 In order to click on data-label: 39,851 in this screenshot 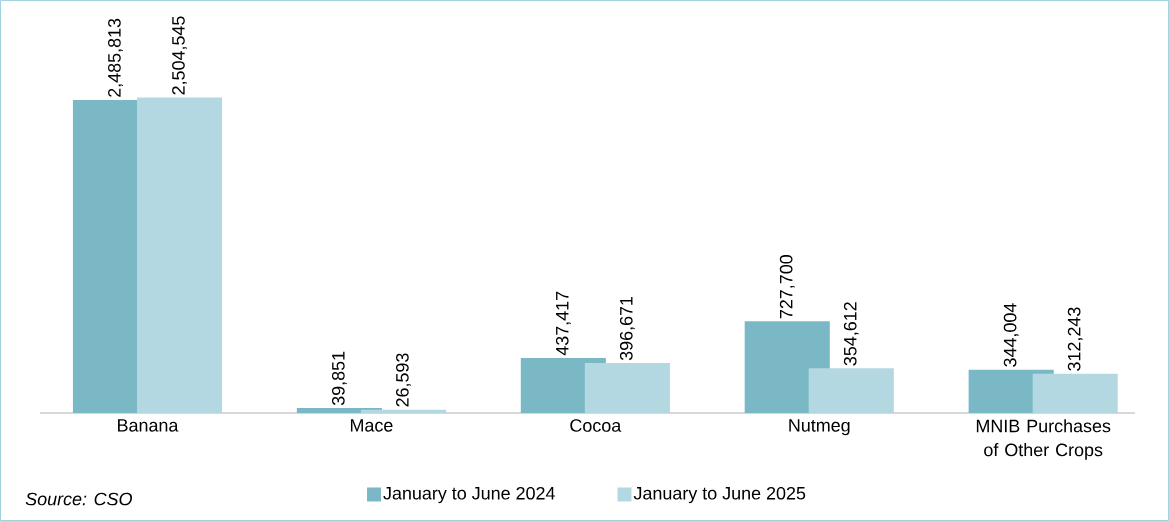, I will do `click(339, 378)`.